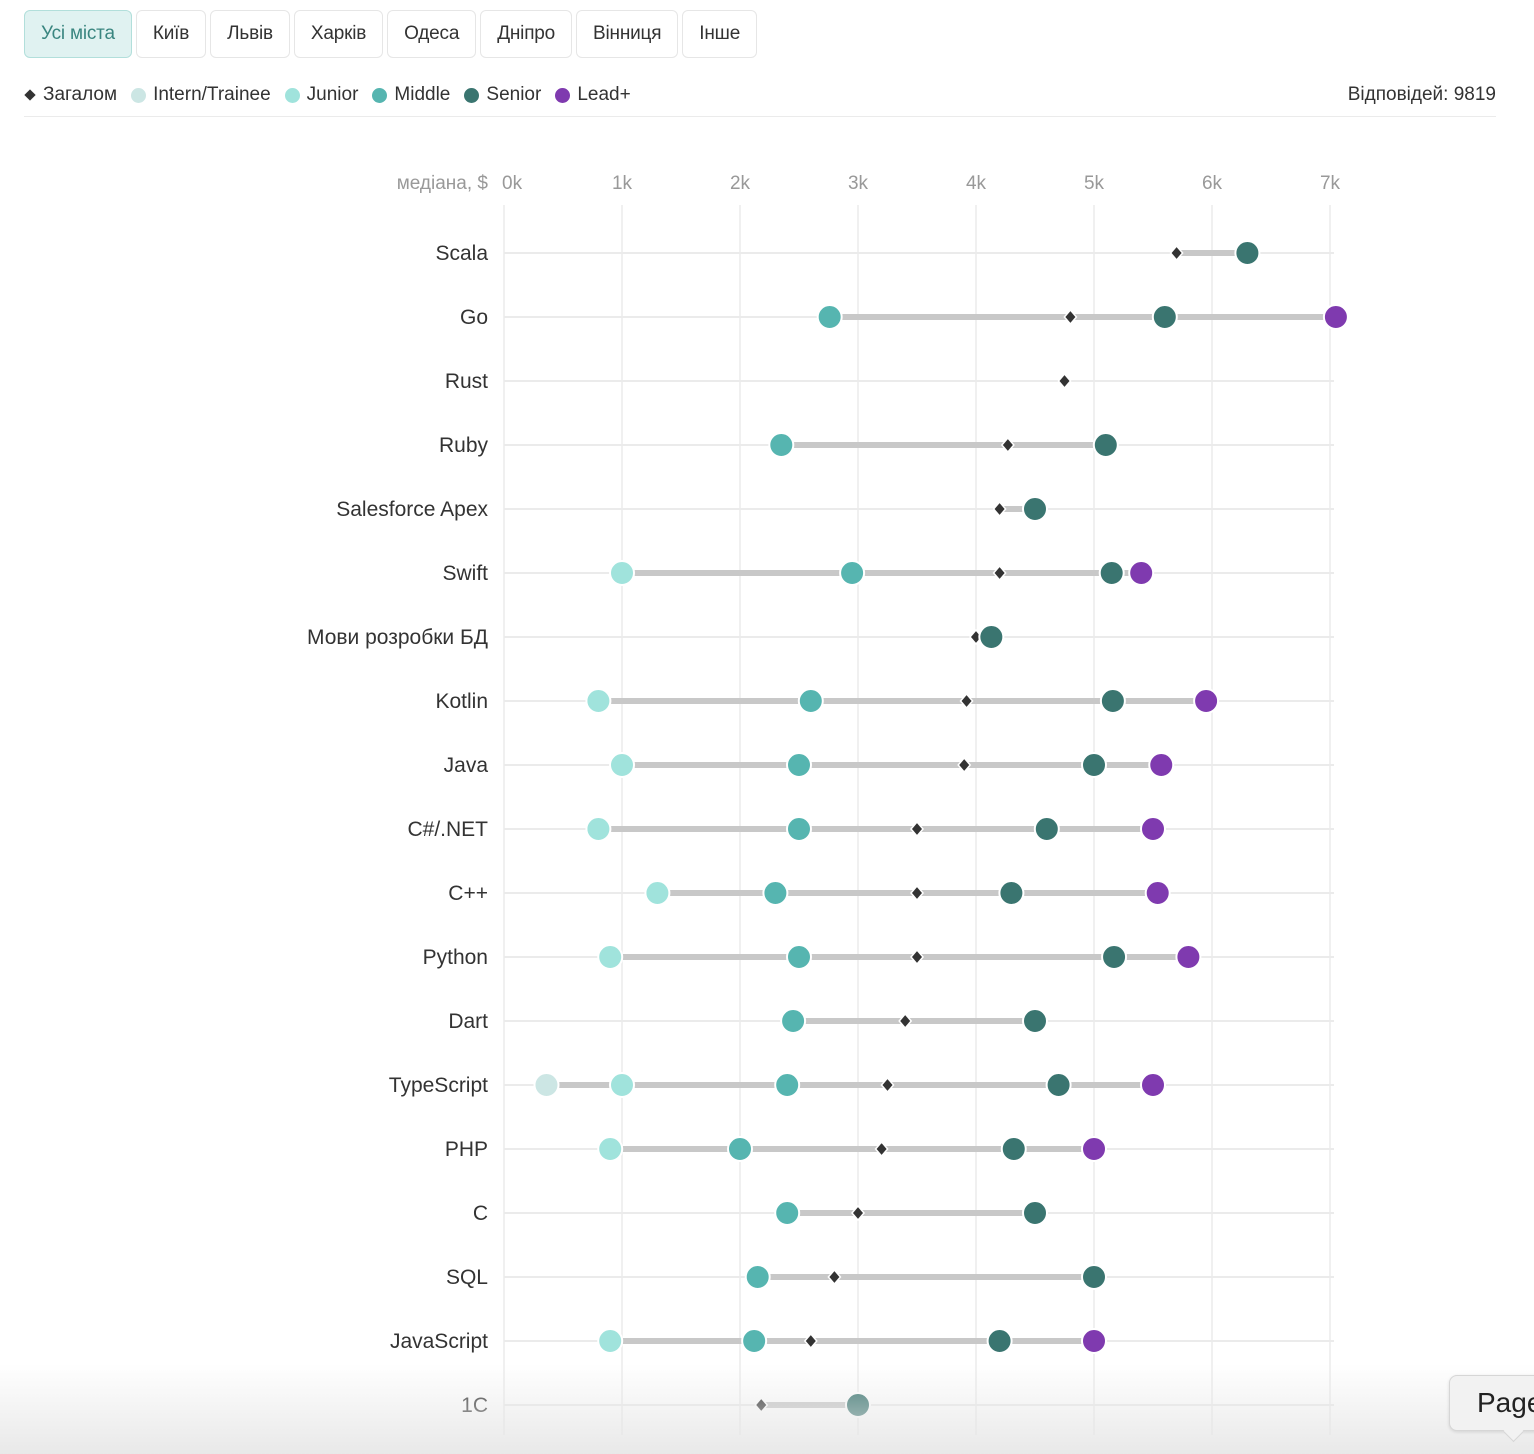 This screenshot has width=1534, height=1454. What do you see at coordinates (740, 183) in the screenshot?
I see `x-tick-label: 2k` at bounding box center [740, 183].